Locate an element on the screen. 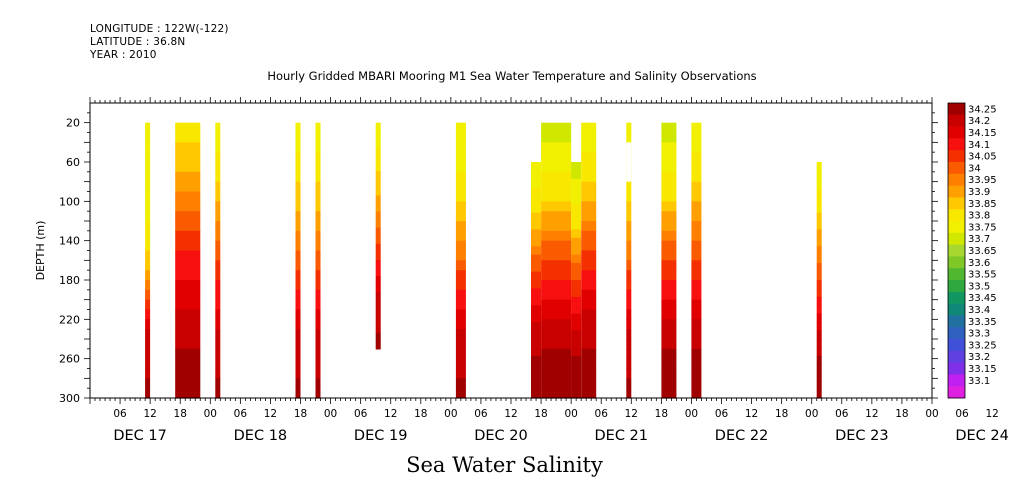 This screenshot has width=1009, height=504. y-axis-label: DEPTH (m) is located at coordinates (40, 251).